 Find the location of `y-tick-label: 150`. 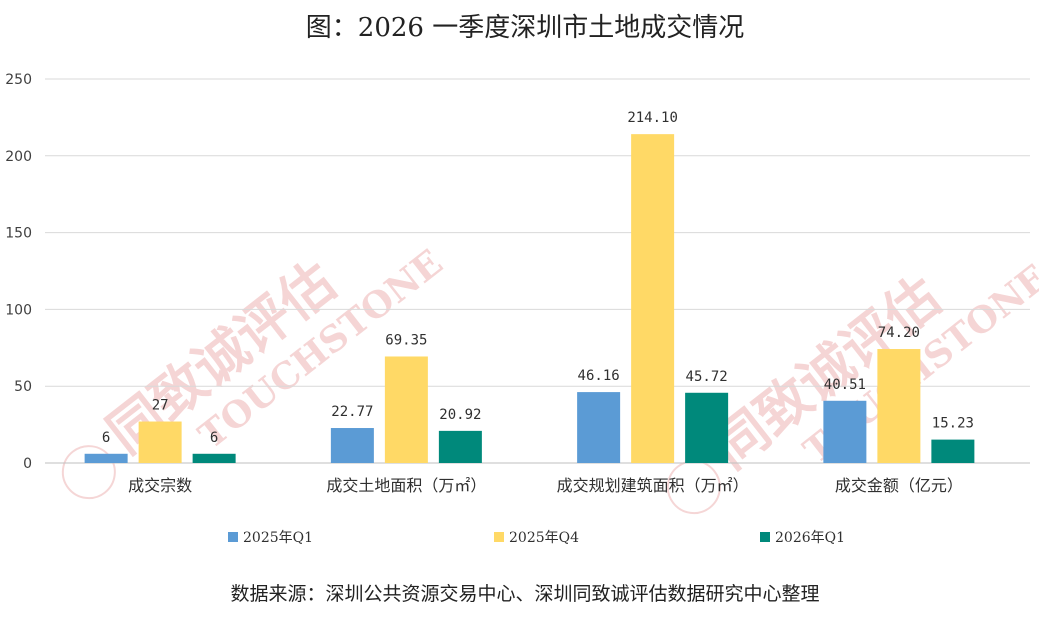

y-tick-label: 150 is located at coordinates (18, 234).